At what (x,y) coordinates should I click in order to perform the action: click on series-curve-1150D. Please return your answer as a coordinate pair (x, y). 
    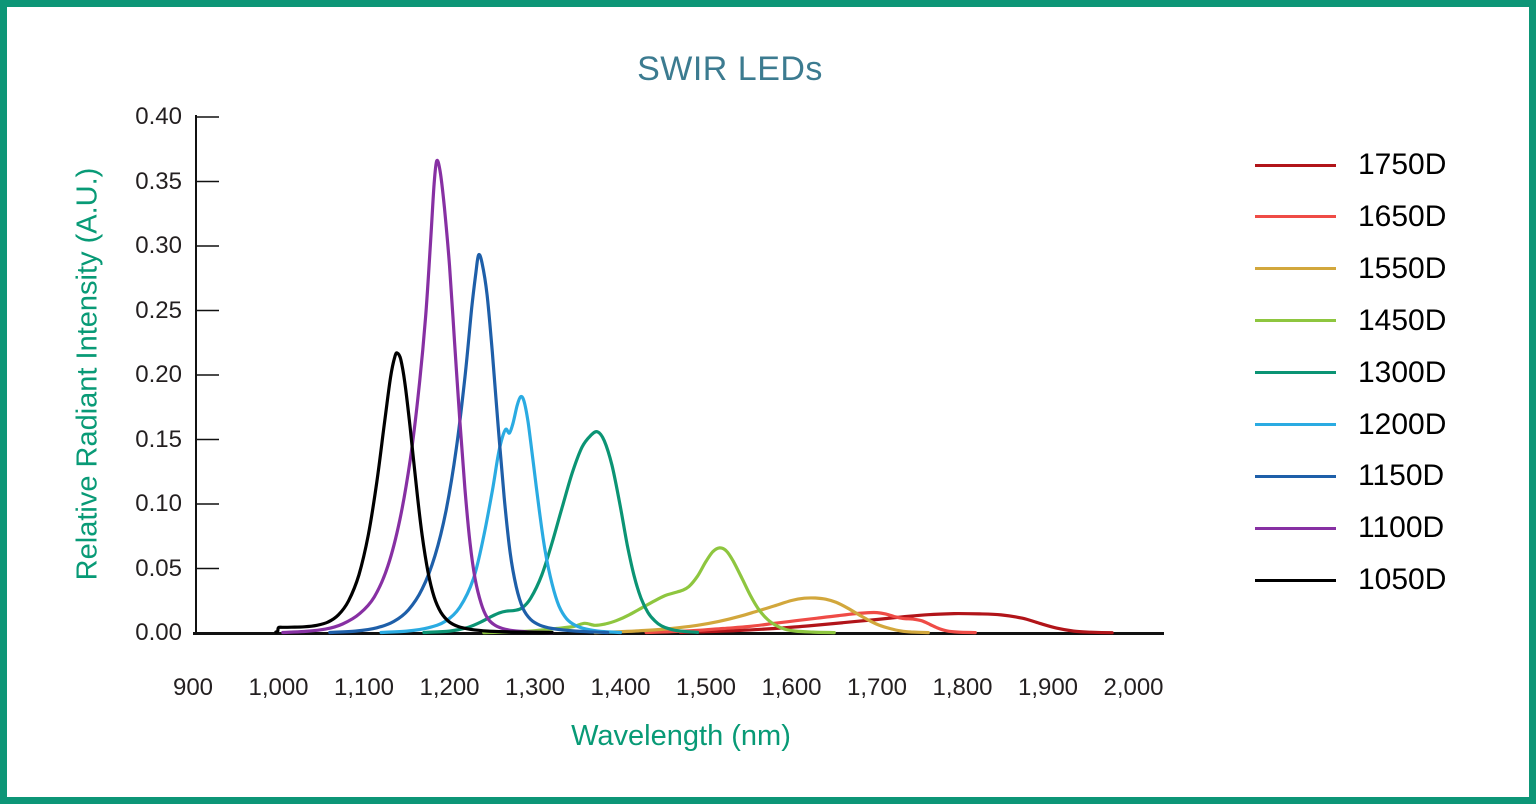
    Looking at the image, I should click on (469, 444).